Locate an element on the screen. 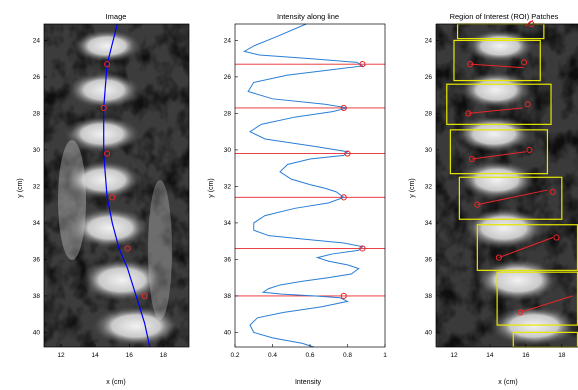 The width and height of the screenshot is (578, 390). intensity-ytick-label: 40 is located at coordinates (228, 333).